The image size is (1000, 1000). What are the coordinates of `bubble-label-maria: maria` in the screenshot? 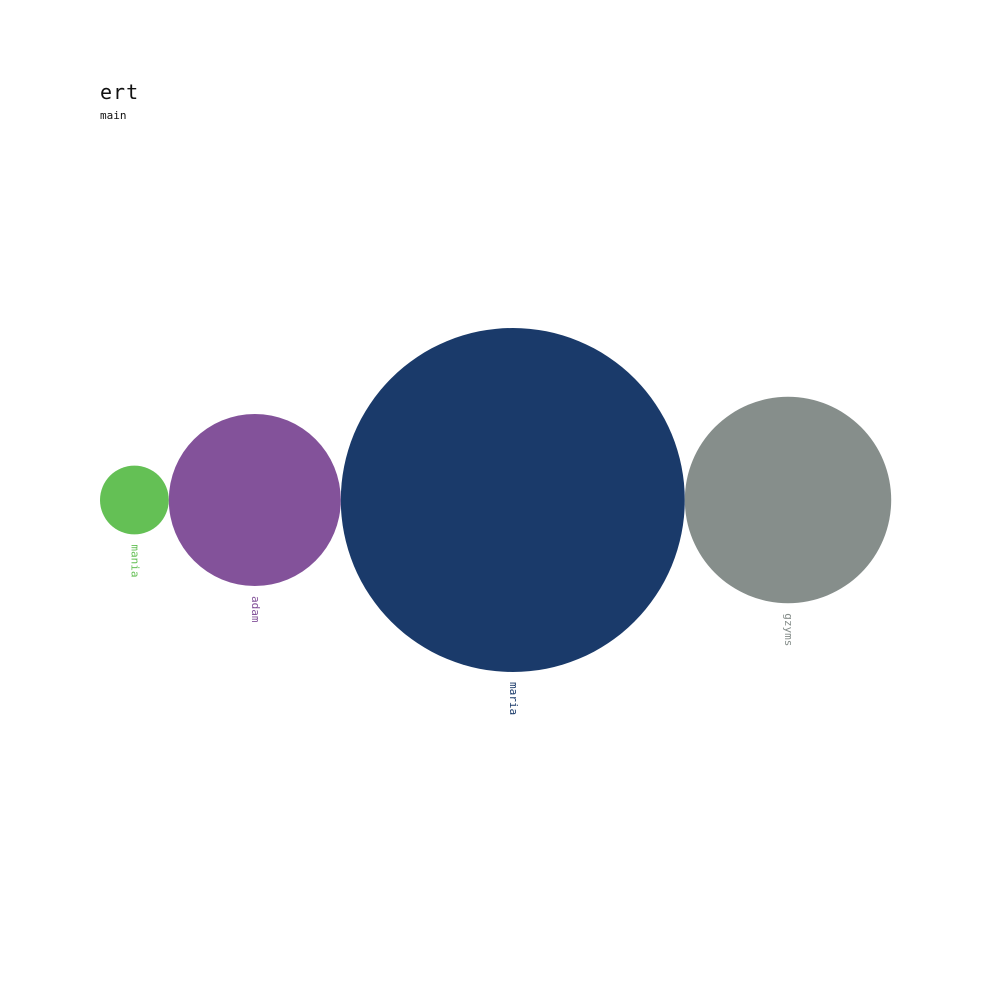 It's located at (513, 698).